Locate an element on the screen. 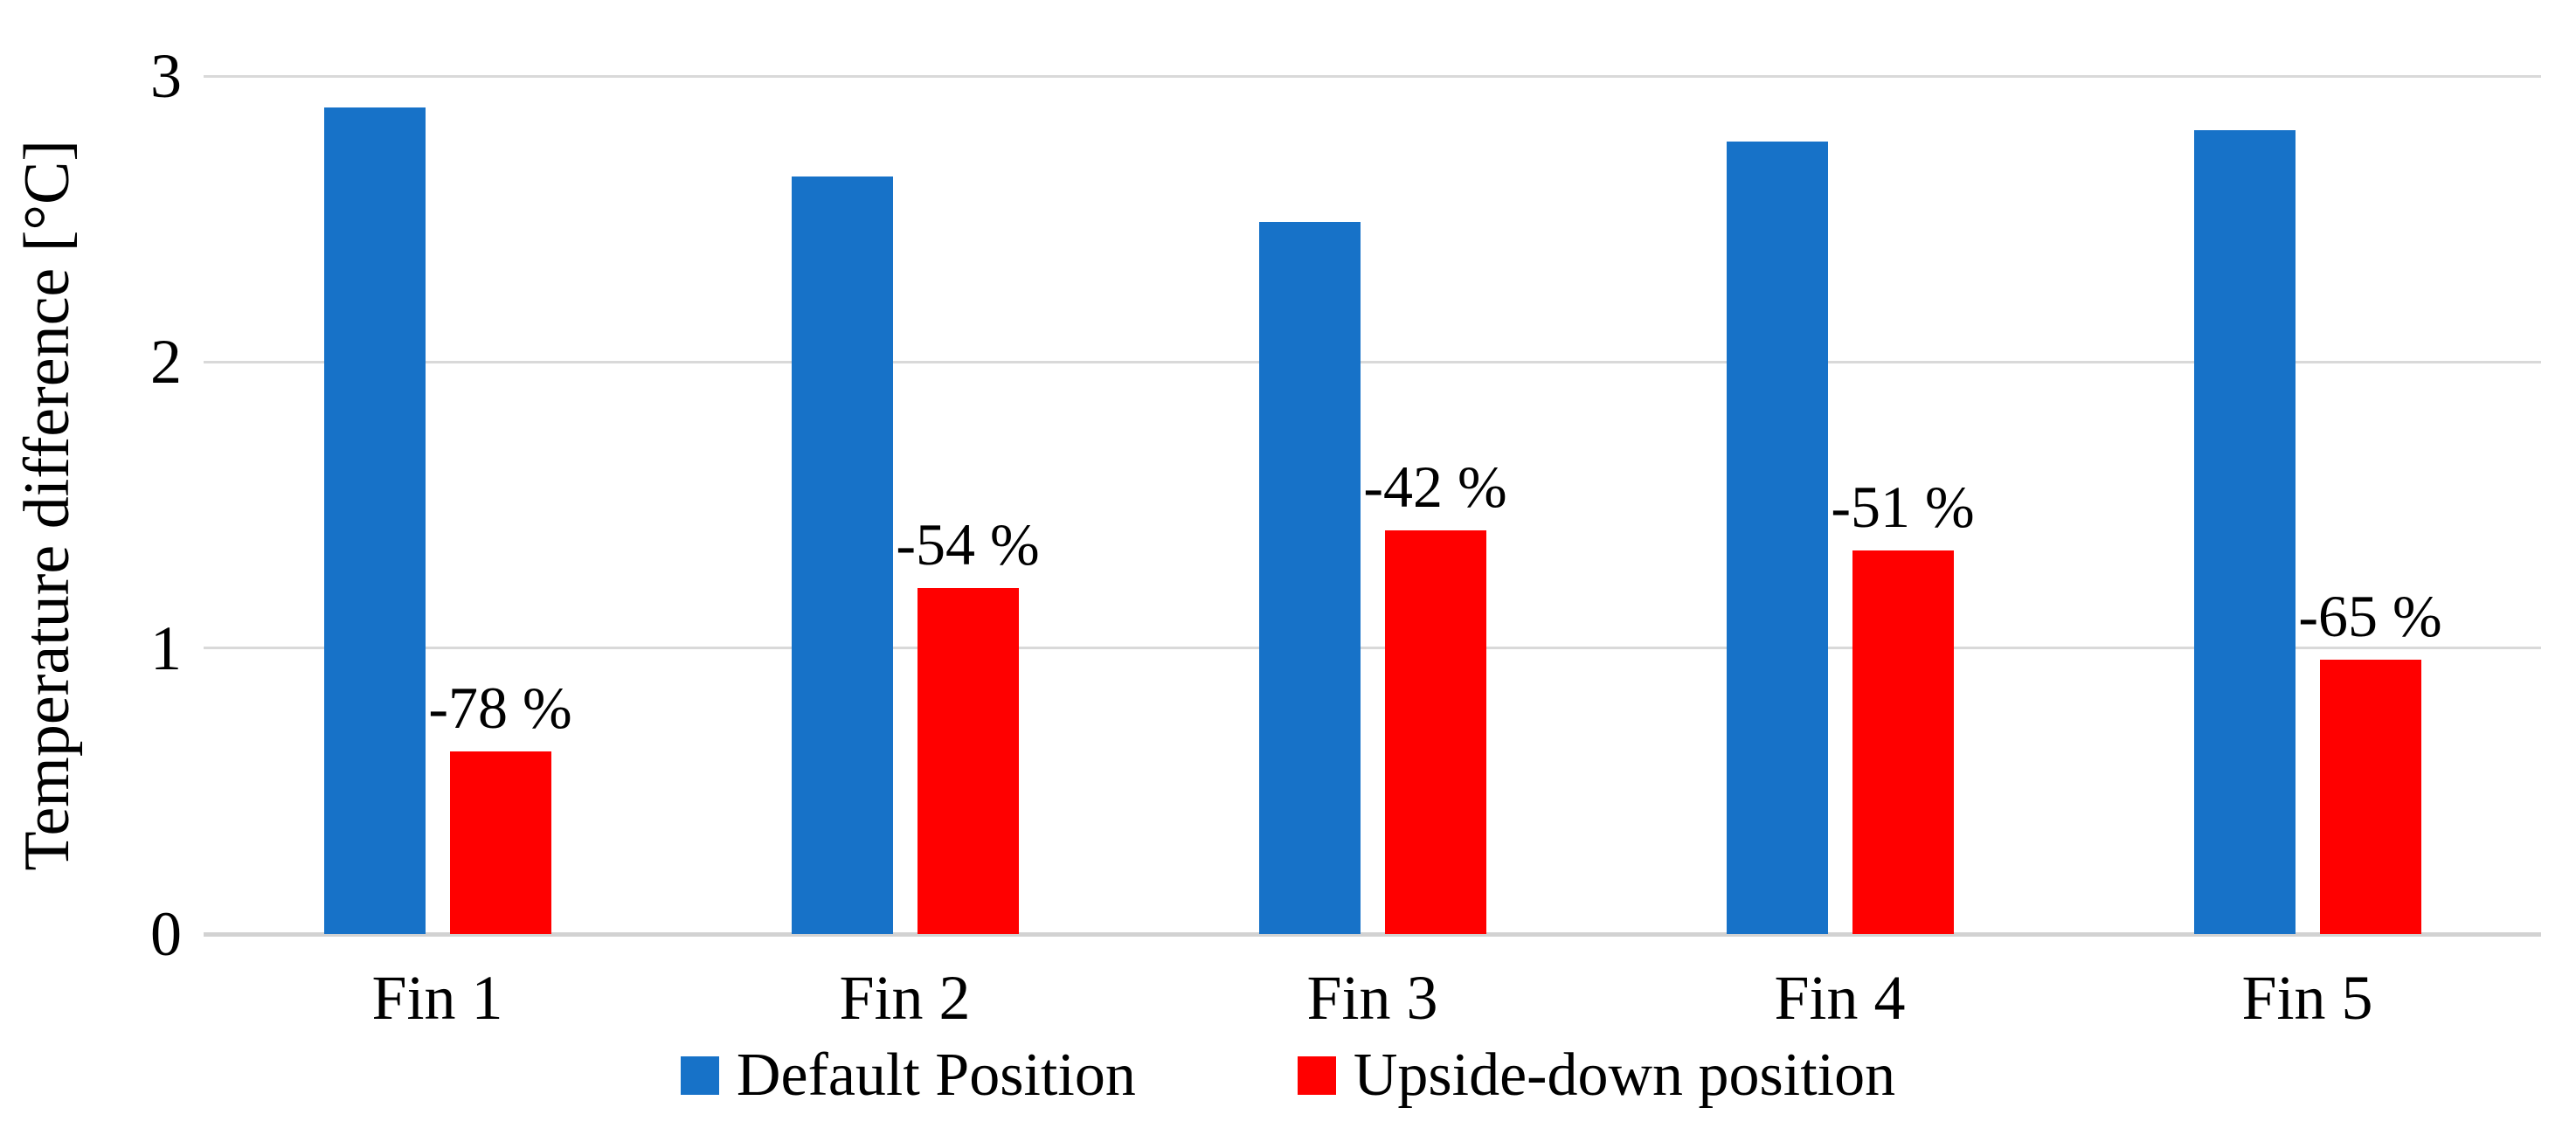  x-axis-label-fin-2: Fin 2 is located at coordinates (905, 998).